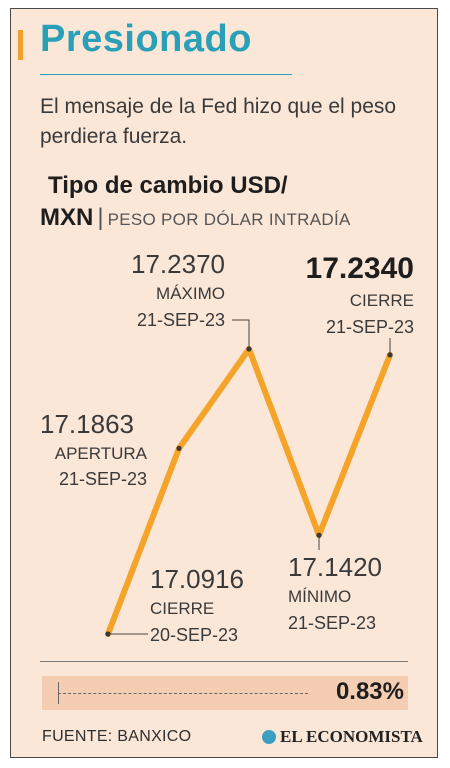 This screenshot has height=768, width=450. What do you see at coordinates (370, 327) in the screenshot?
I see `date-label-4: 21-SEP-23` at bounding box center [370, 327].